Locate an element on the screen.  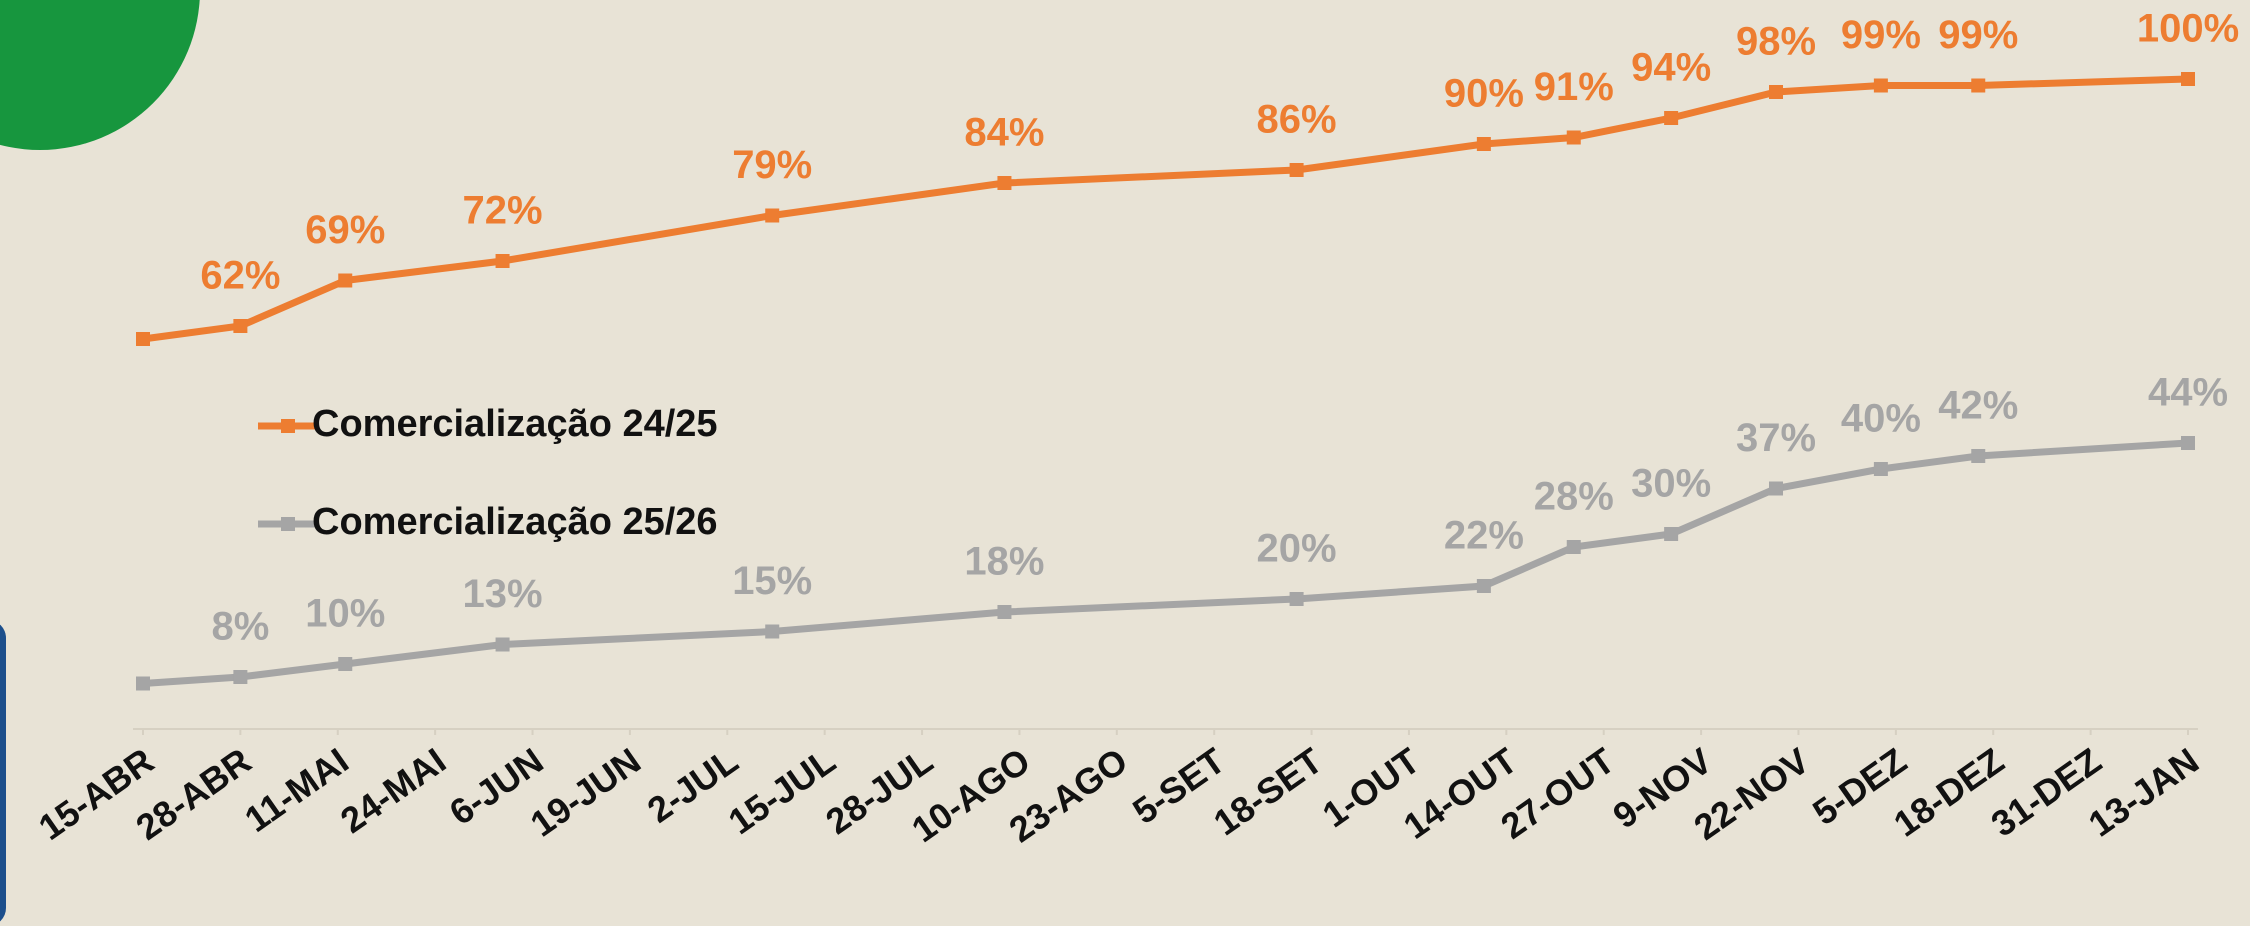
data-label: 18% is located at coordinates (1004, 562).